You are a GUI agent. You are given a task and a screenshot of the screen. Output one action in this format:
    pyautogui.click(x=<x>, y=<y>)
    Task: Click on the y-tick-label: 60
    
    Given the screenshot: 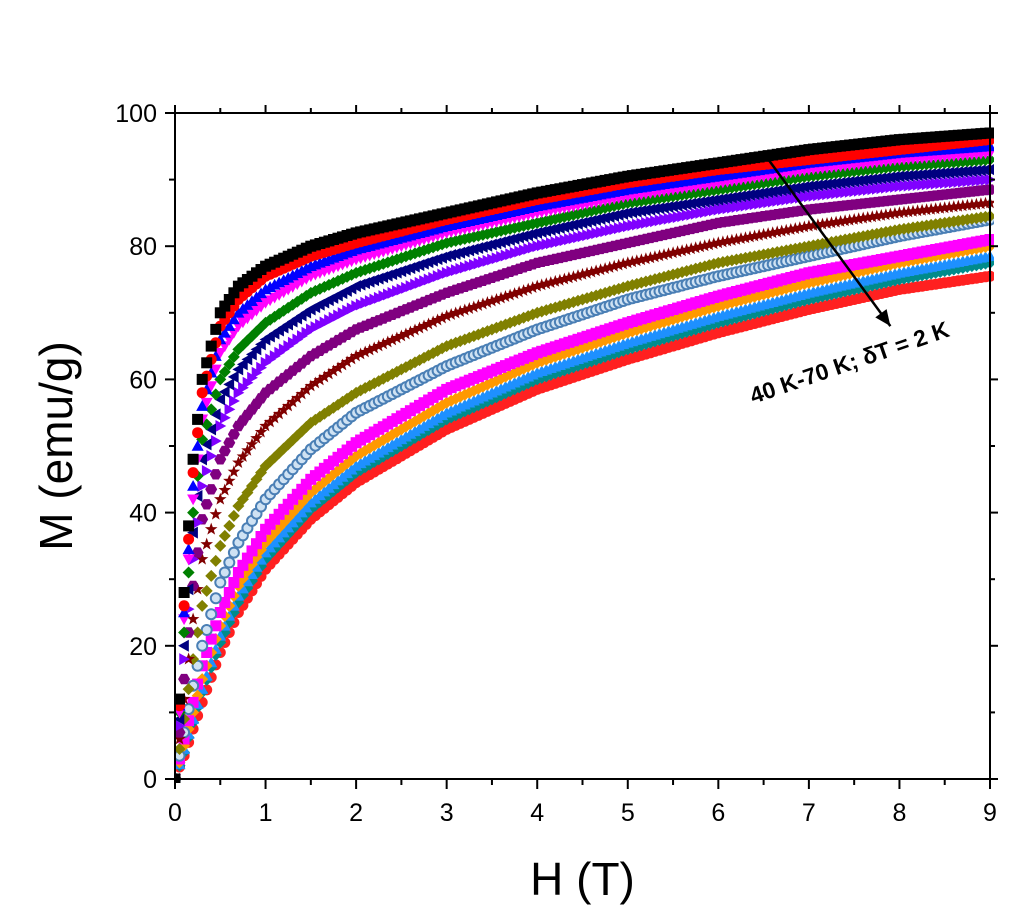 What is the action you would take?
    pyautogui.click(x=143, y=380)
    